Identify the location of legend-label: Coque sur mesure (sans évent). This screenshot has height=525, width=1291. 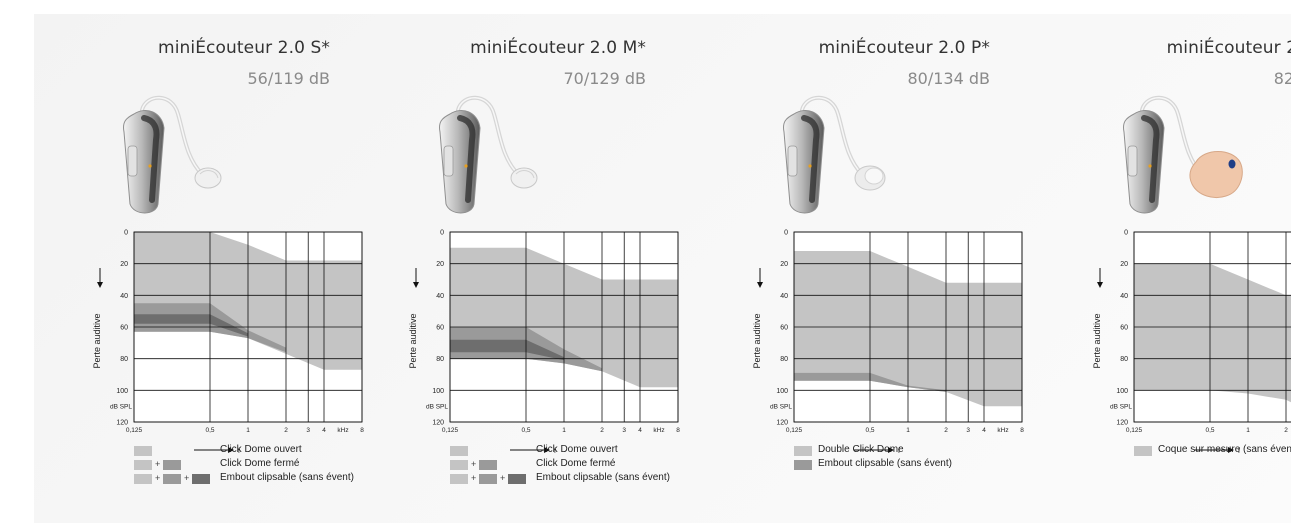
(1224, 449).